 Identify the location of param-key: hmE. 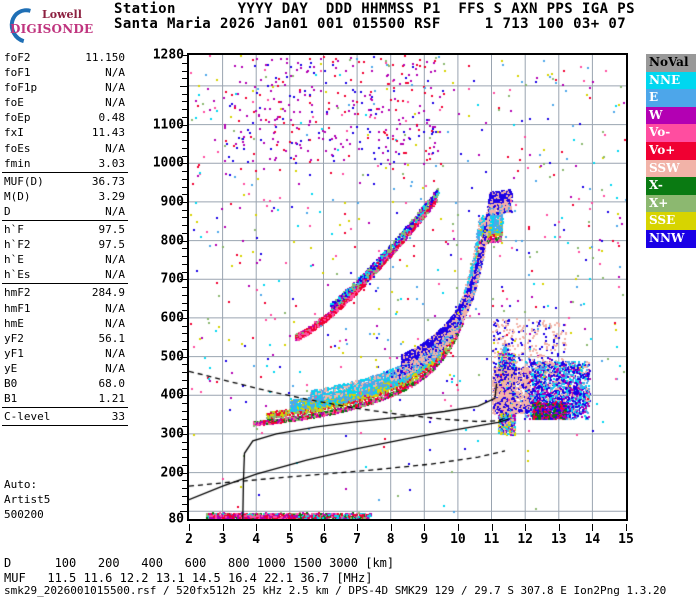
(14, 323).